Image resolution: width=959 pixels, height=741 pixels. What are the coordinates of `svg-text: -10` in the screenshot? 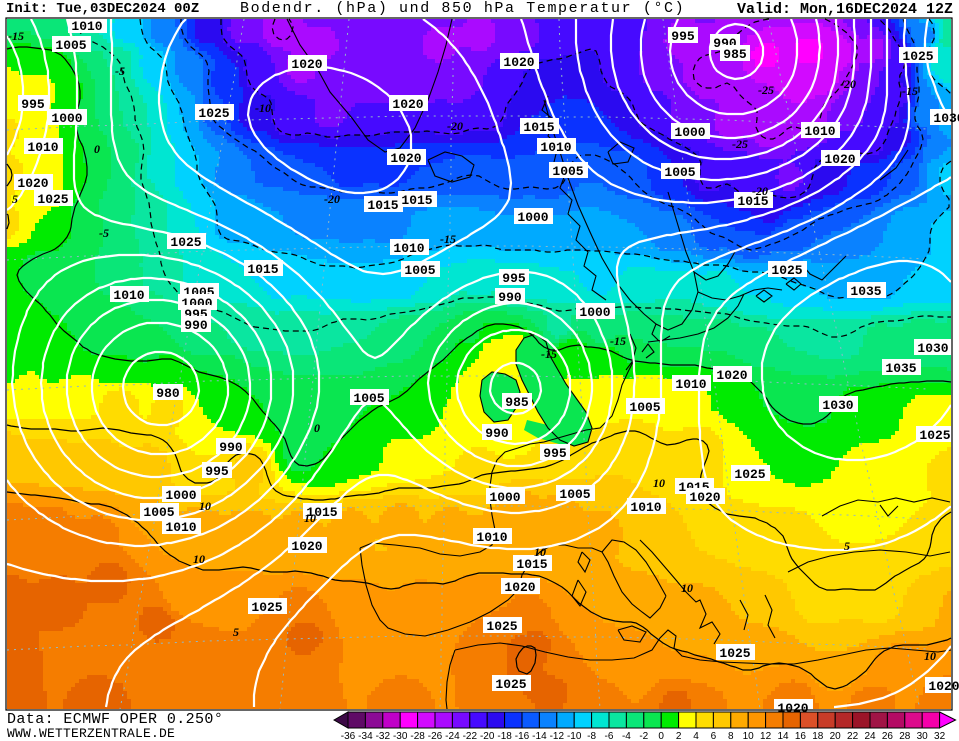 It's located at (263, 108).